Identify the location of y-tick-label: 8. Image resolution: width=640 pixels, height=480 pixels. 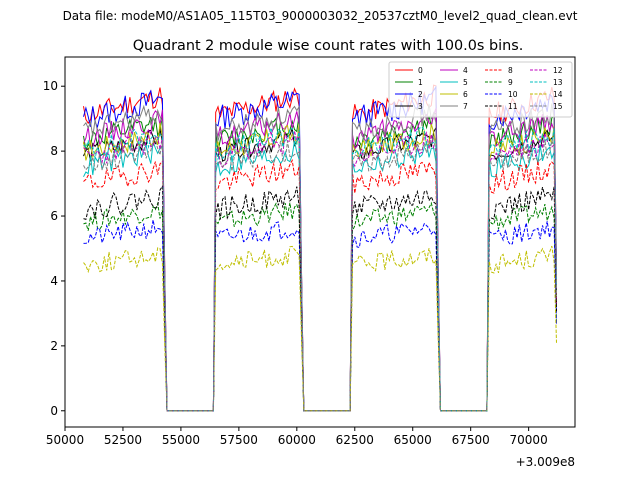
(54, 151).